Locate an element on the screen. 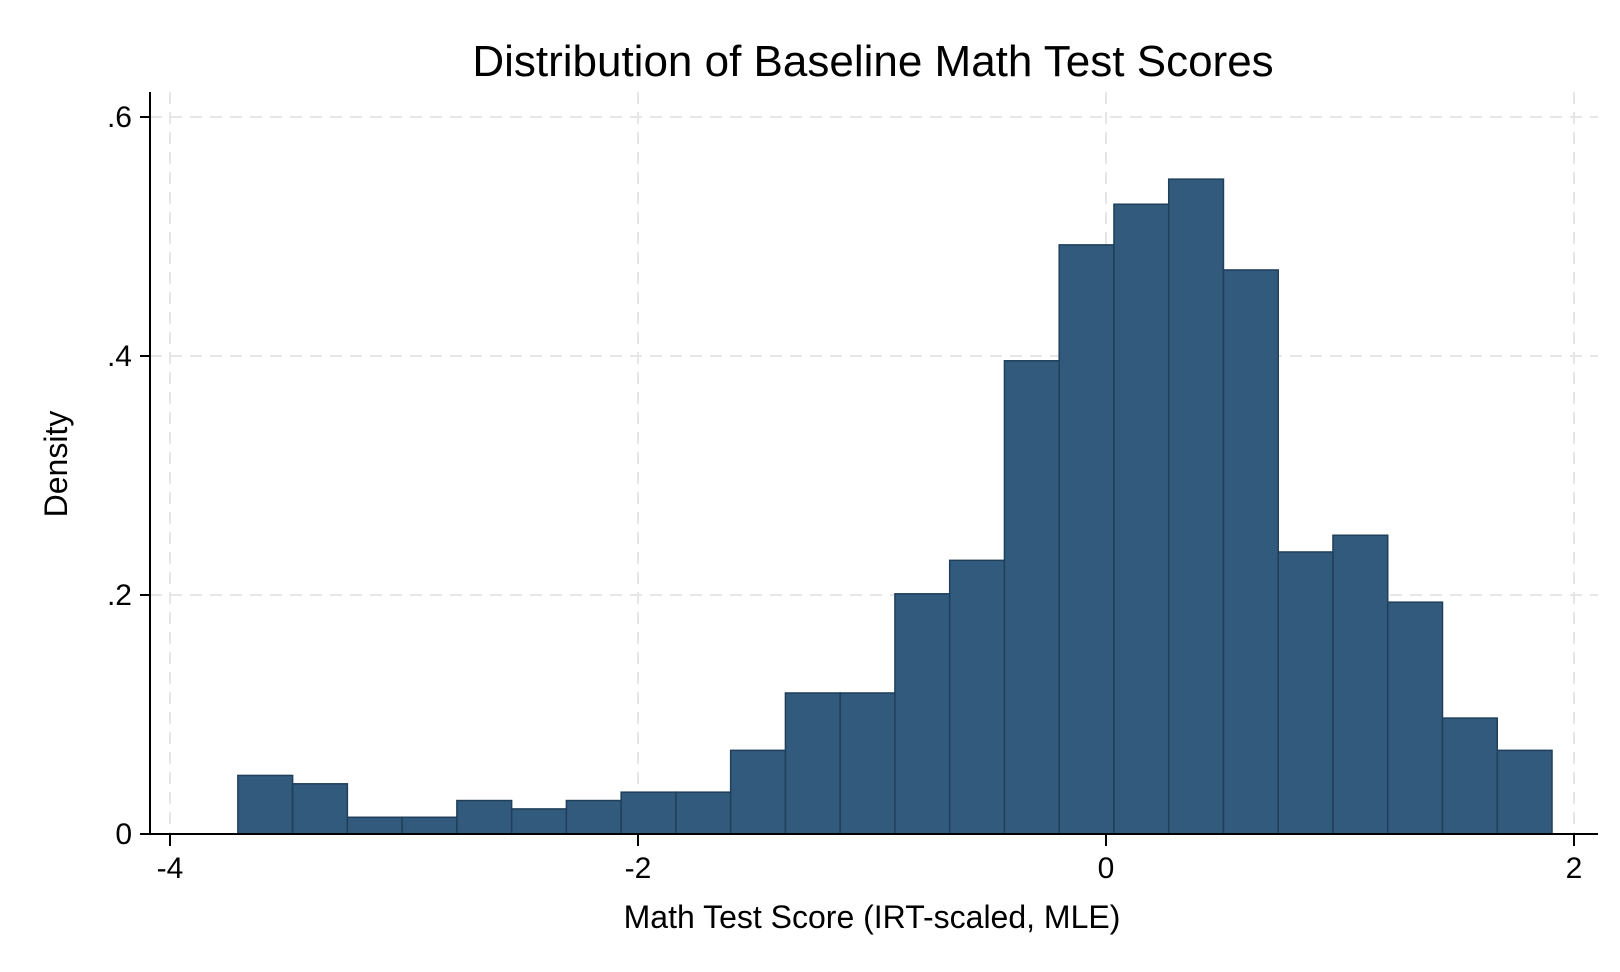 Image resolution: width=1620 pixels, height=972 pixels. y-tick-label: 0 is located at coordinates (123, 834).